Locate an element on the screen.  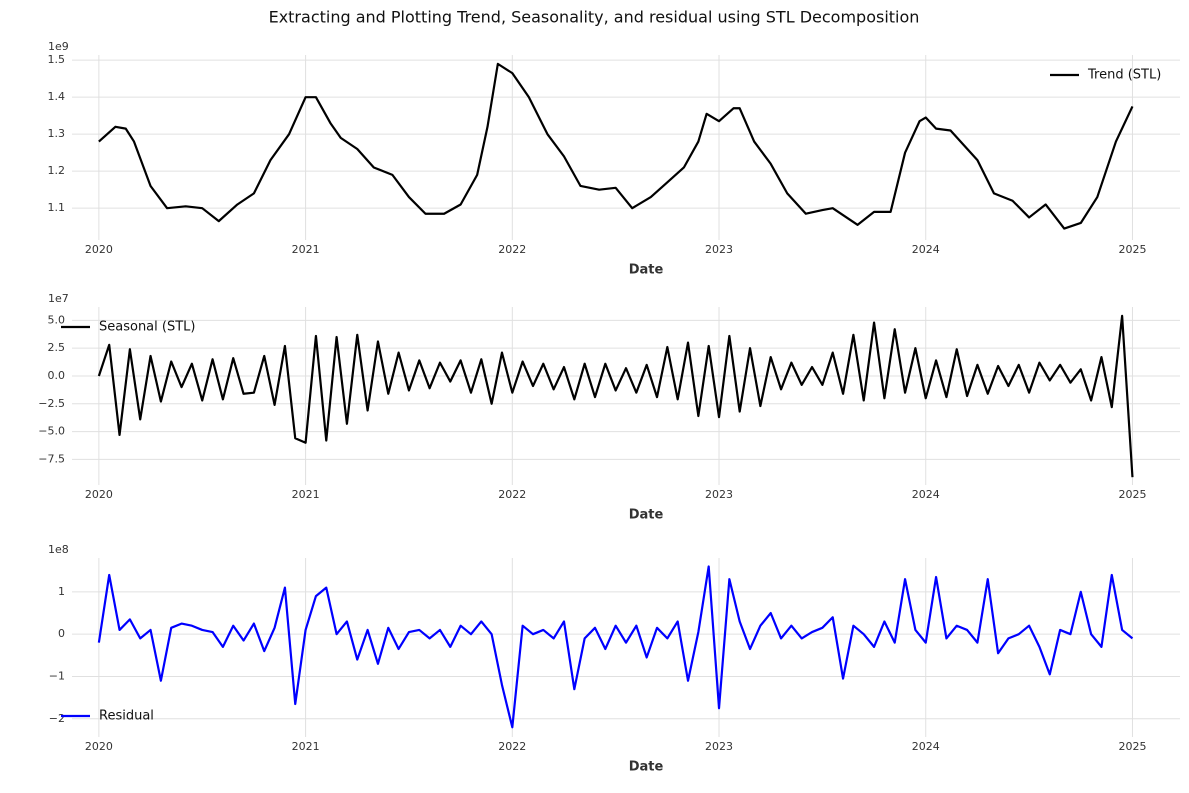
y-tick-label: 1.5 is located at coordinates (57, 59).